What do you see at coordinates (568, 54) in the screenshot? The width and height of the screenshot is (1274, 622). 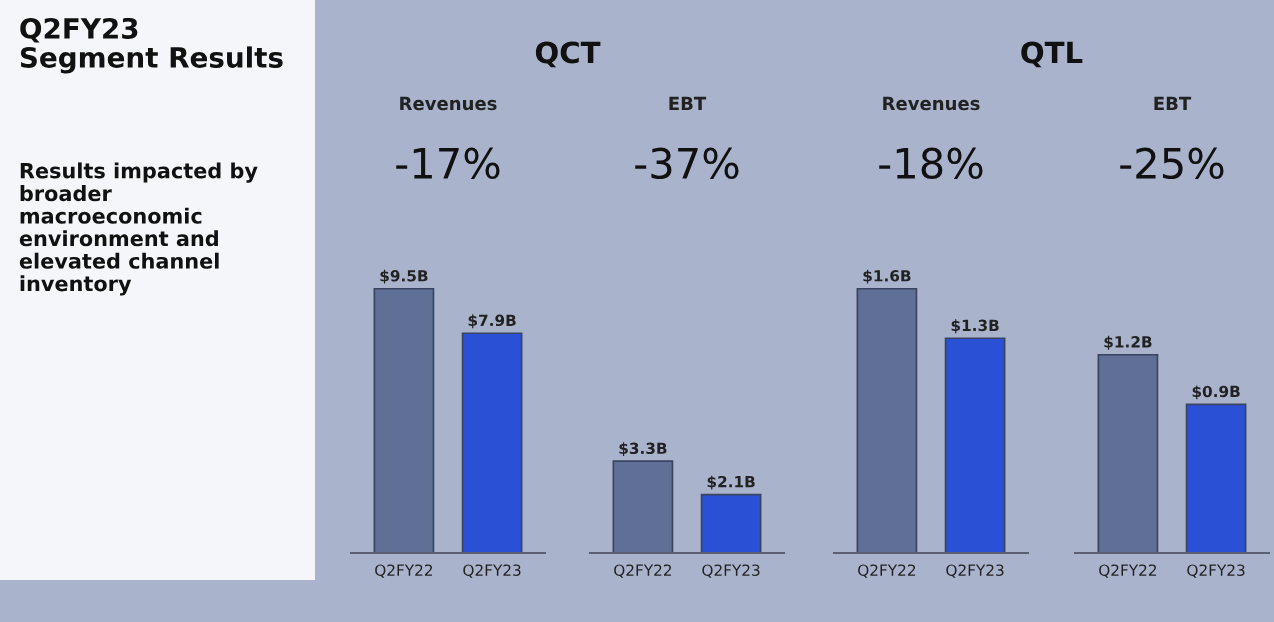 I see `text: QCT` at bounding box center [568, 54].